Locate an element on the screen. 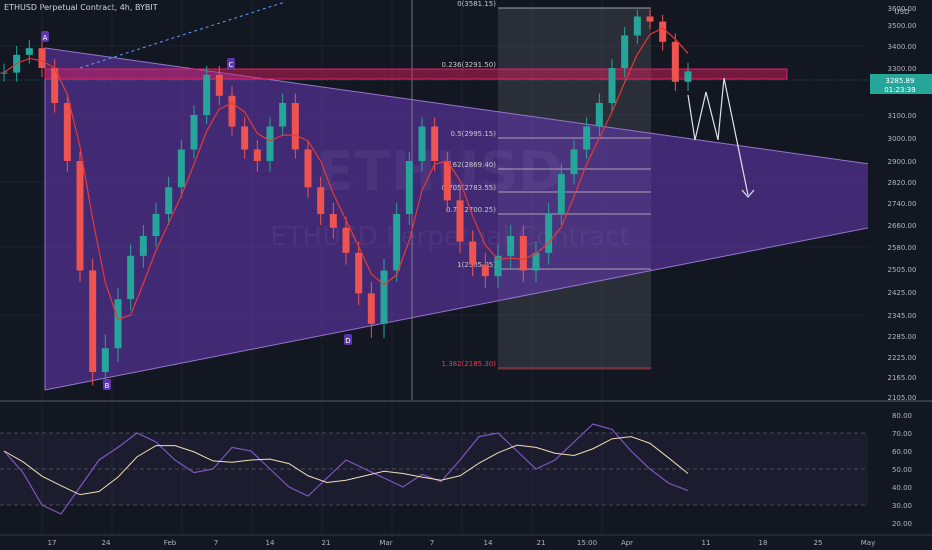 The width and height of the screenshot is (932, 550). price-tick-label: 3300.00 is located at coordinates (902, 69).